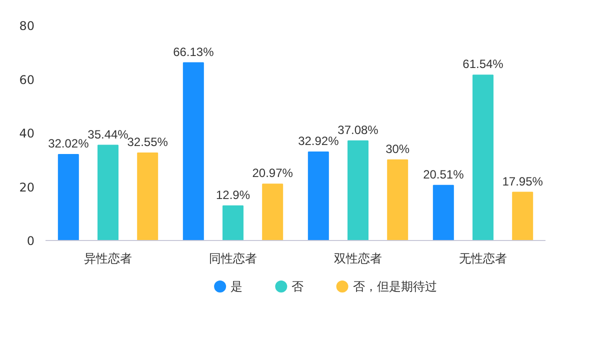  I want to click on data-label: 17.95%, so click(523, 181).